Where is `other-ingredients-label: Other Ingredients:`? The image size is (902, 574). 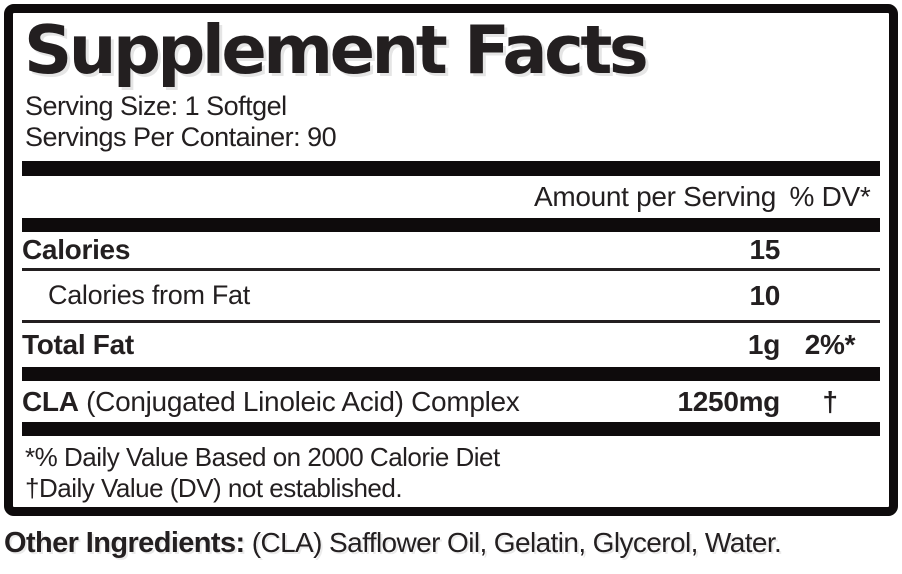 other-ingredients-label: Other Ingredients: is located at coordinates (124, 543).